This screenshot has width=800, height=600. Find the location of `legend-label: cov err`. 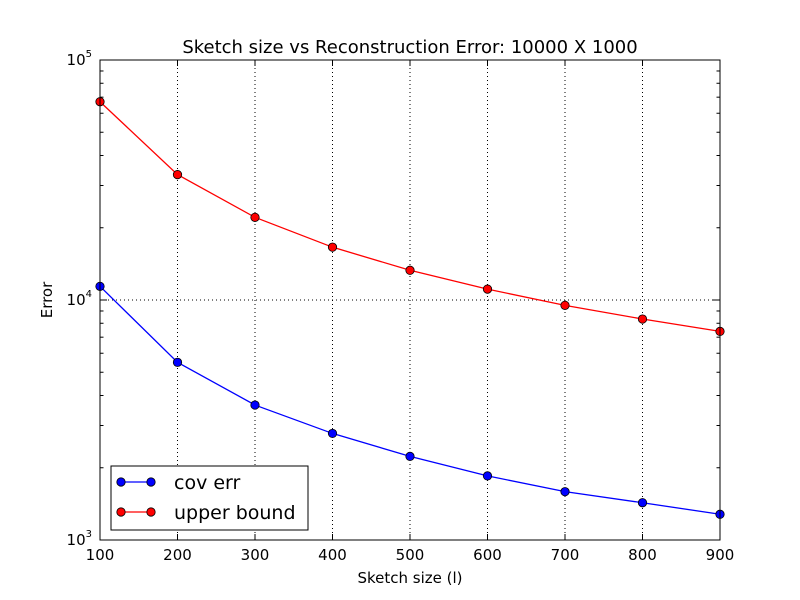

legend-label: cov err is located at coordinates (207, 483).